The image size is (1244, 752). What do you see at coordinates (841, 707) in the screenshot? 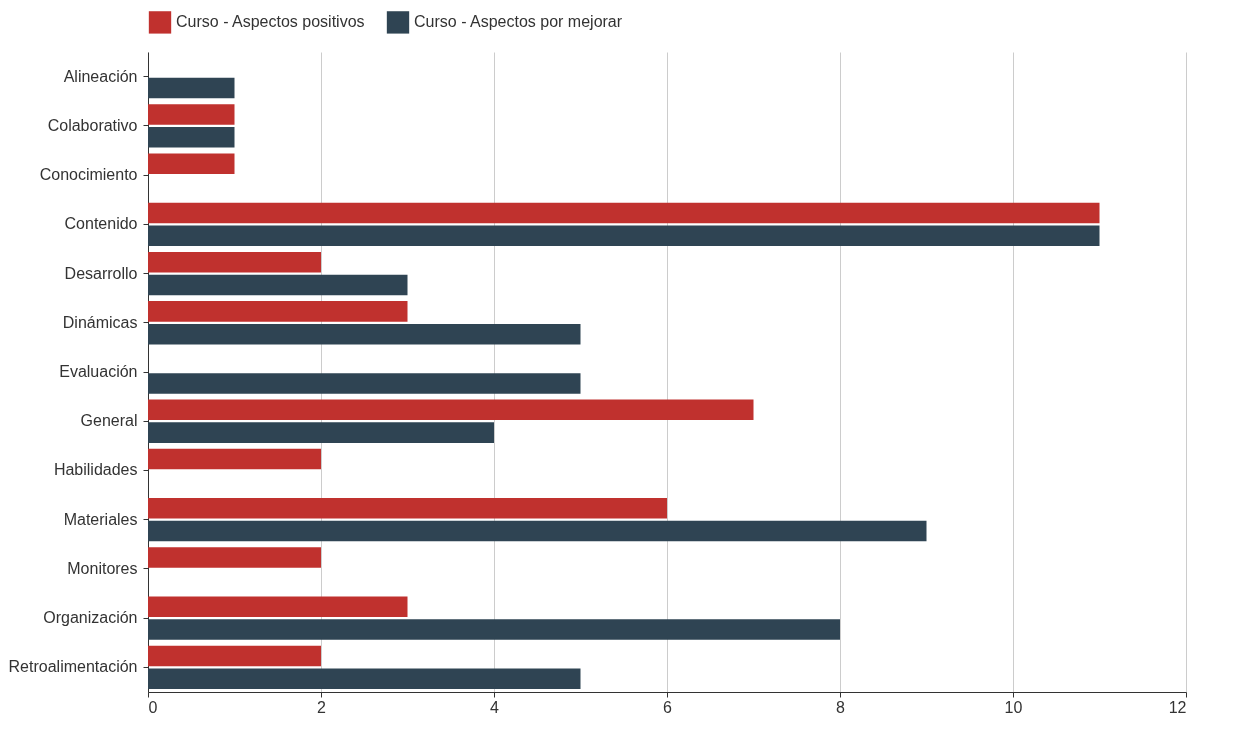
I see `x-tick-label: 8` at bounding box center [841, 707].